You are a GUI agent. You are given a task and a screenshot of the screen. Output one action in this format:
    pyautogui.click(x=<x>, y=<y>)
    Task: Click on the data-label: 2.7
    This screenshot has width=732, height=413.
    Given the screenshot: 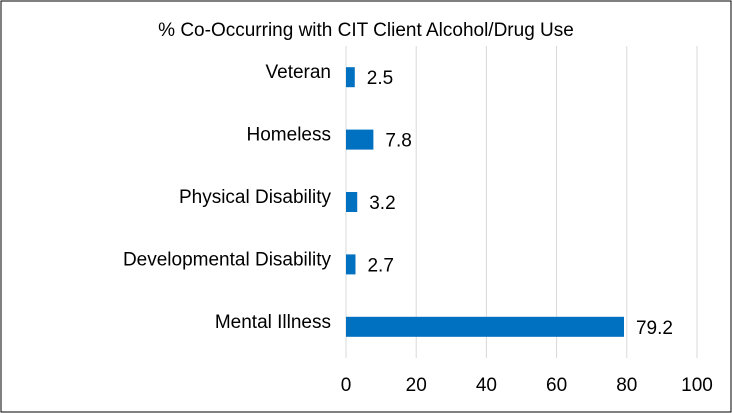 What is the action you would take?
    pyautogui.click(x=380, y=265)
    